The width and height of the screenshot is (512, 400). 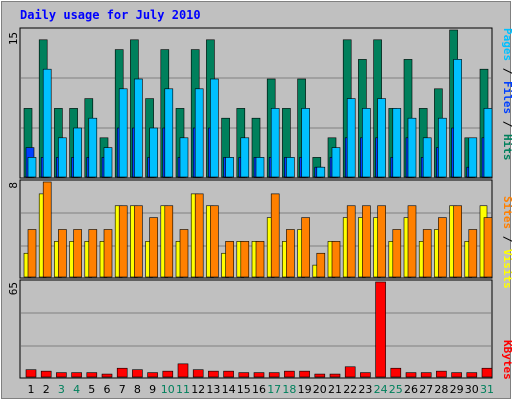 I want to click on day-label: 29, so click(x=457, y=389).